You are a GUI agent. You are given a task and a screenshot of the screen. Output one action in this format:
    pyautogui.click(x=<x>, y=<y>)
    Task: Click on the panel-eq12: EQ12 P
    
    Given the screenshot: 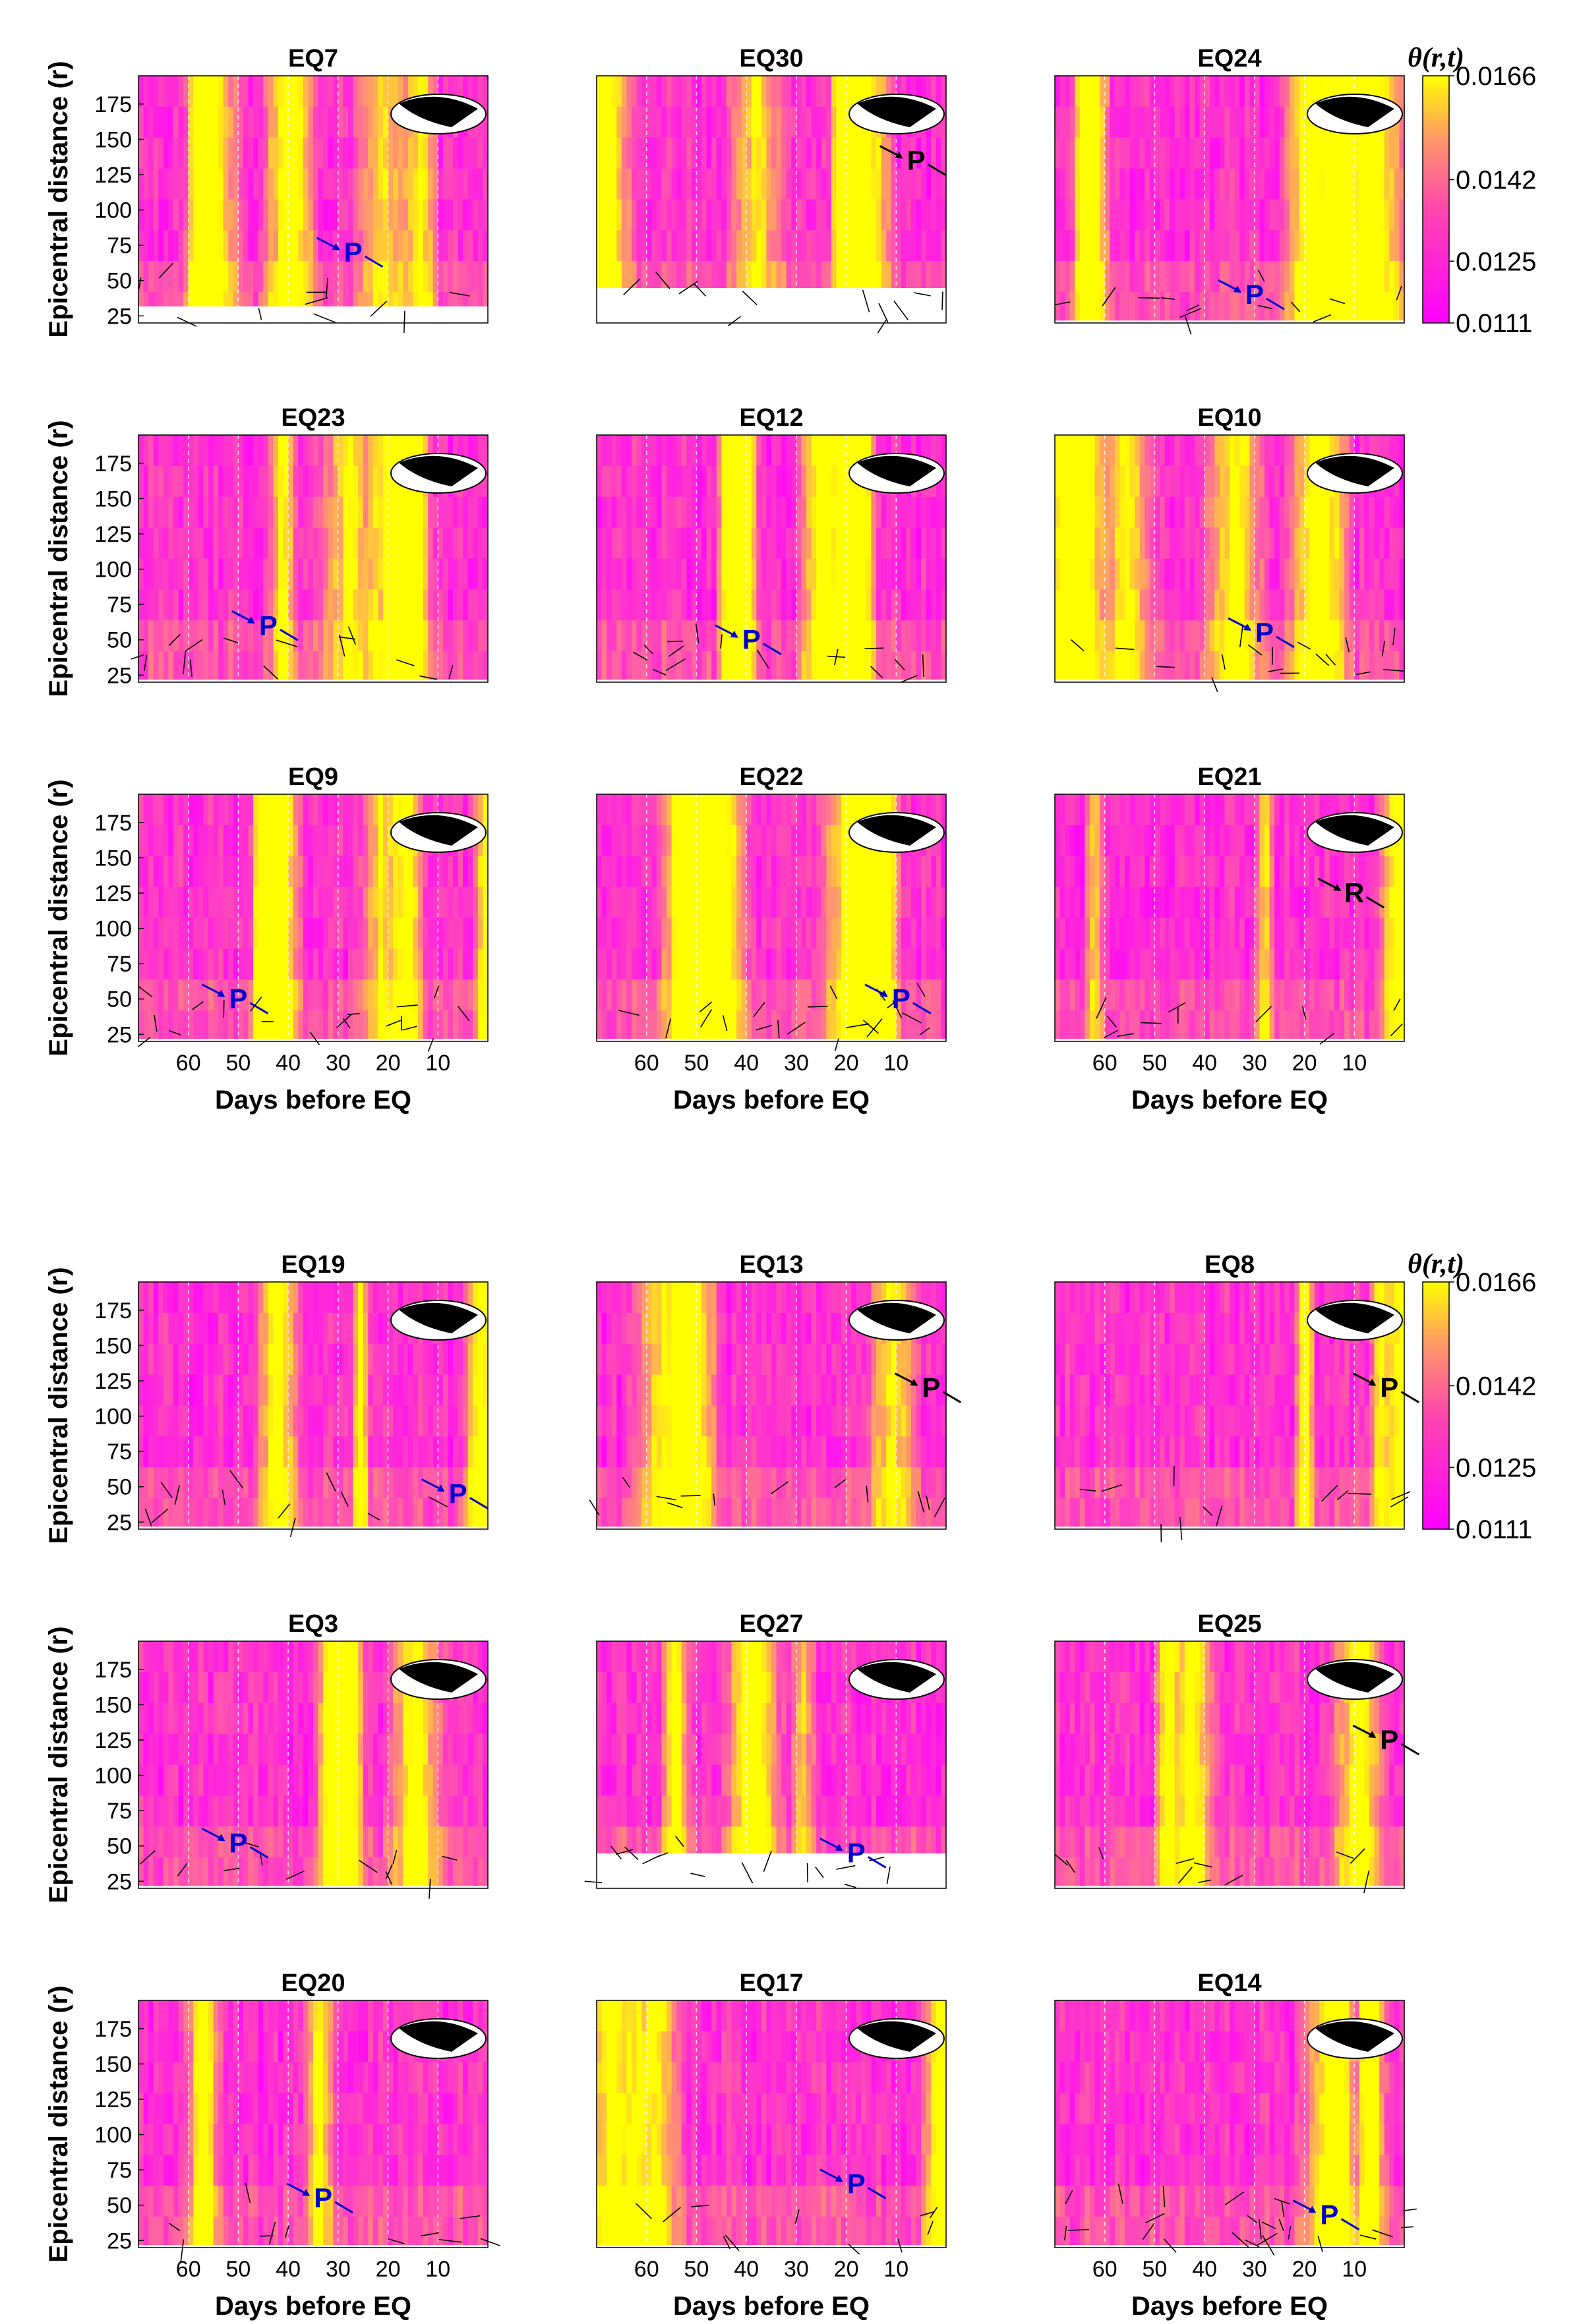 What is the action you would take?
    pyautogui.click(x=771, y=543)
    